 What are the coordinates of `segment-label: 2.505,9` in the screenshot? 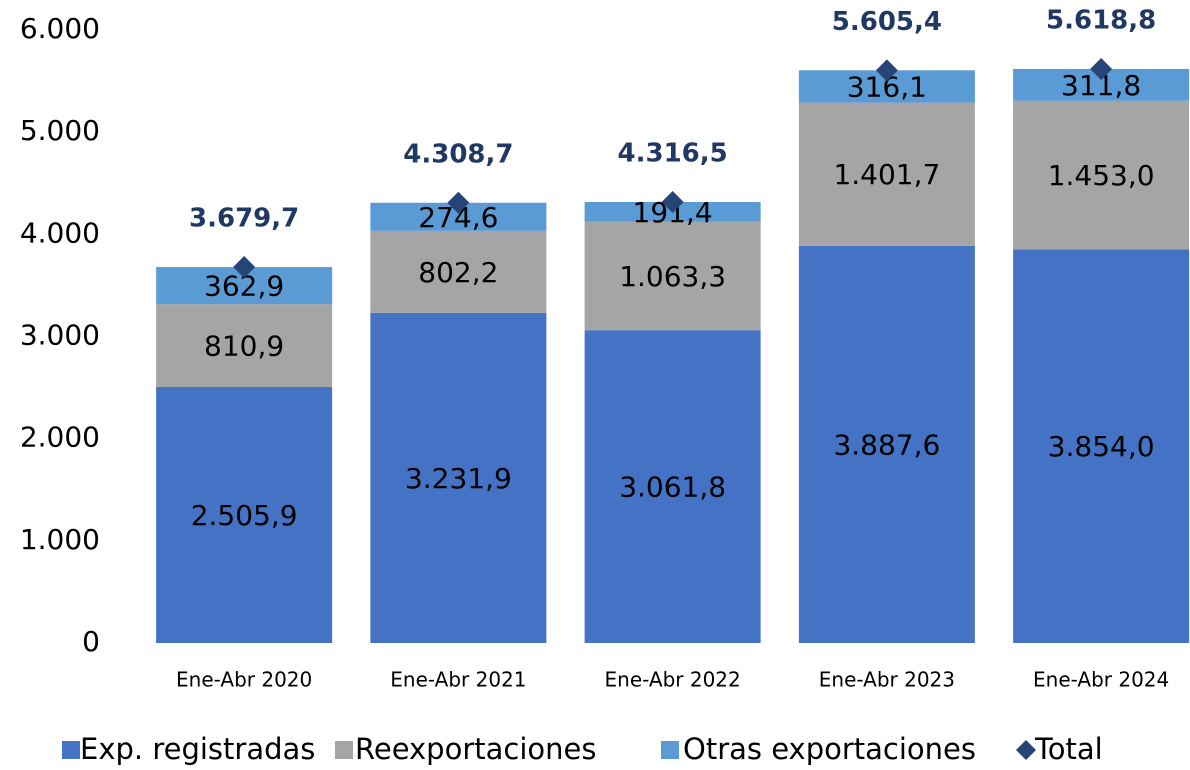 It's located at (244, 515).